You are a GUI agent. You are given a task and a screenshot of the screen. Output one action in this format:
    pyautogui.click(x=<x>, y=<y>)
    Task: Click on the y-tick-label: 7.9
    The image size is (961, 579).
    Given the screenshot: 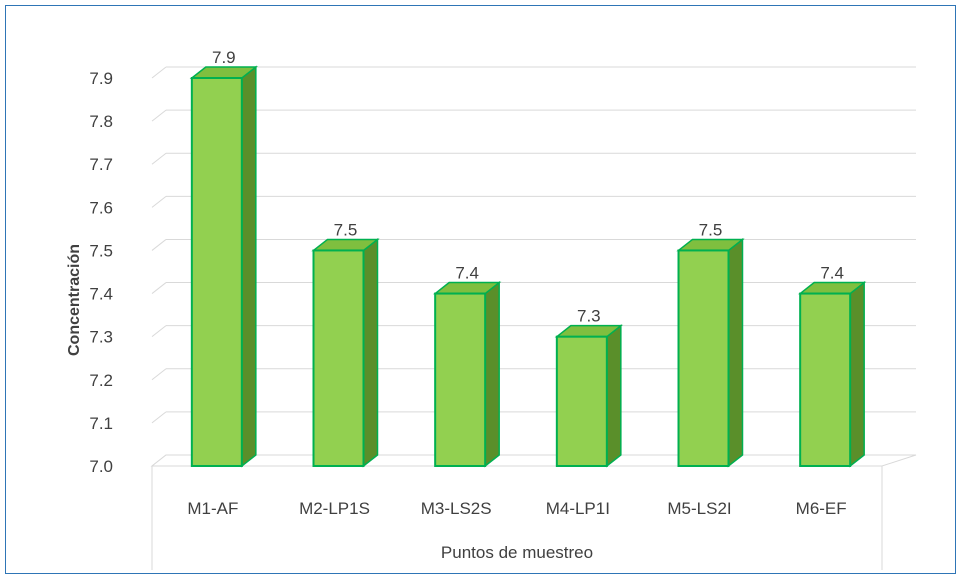 What is the action you would take?
    pyautogui.click(x=101, y=78)
    